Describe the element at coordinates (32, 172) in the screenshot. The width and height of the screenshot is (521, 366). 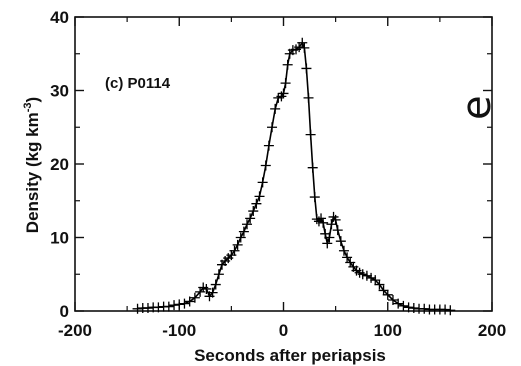
I see `y-axis-title-main: Density (kg km` at that location.